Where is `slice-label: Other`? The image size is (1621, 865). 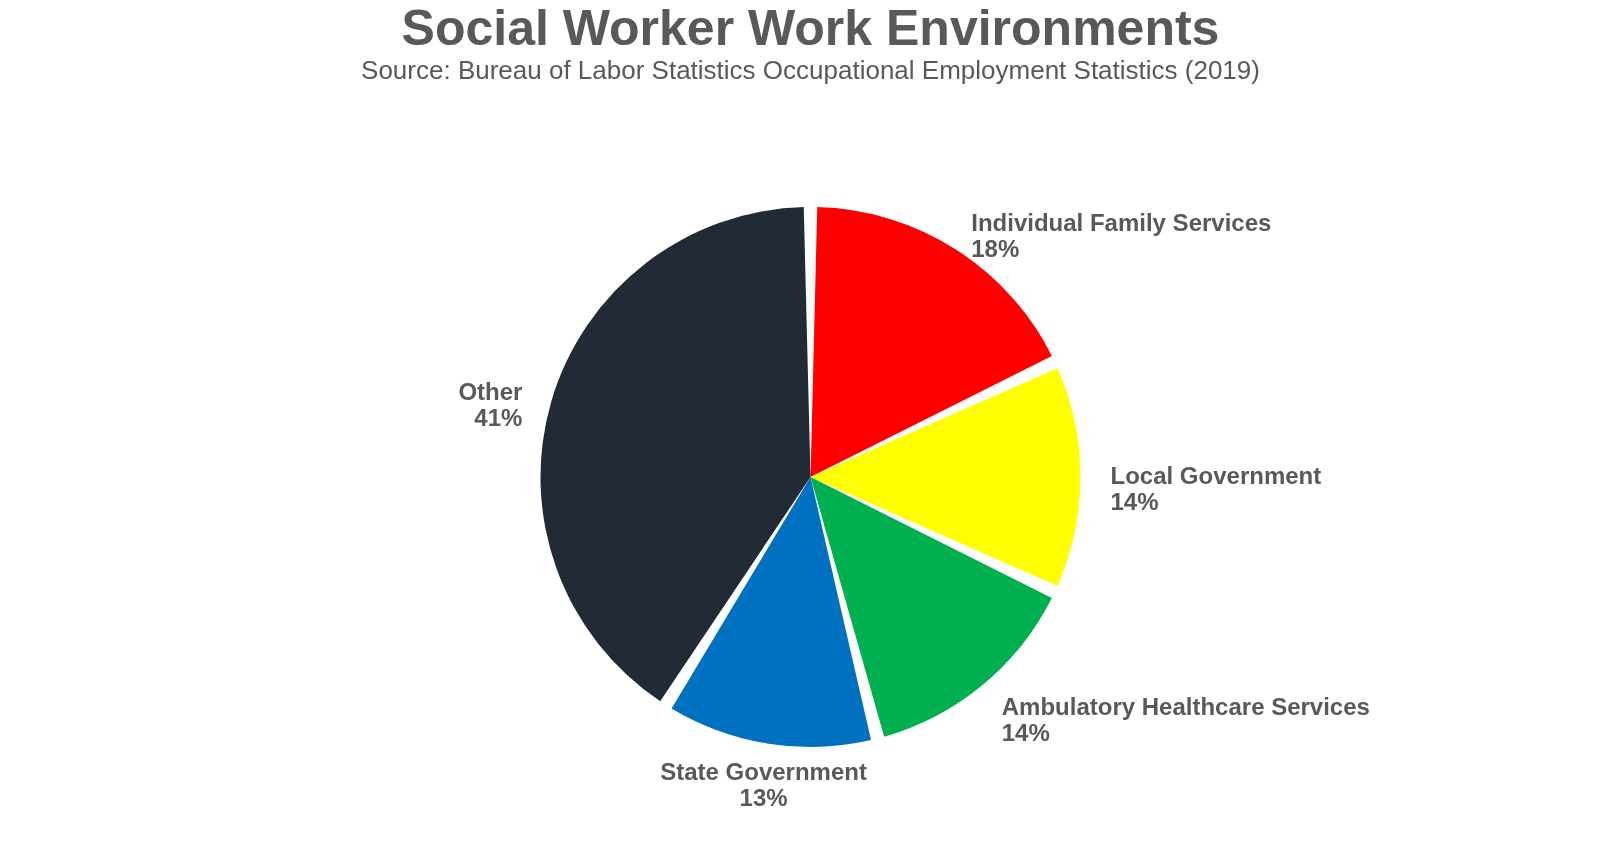 slice-label: Other is located at coordinates (490, 392).